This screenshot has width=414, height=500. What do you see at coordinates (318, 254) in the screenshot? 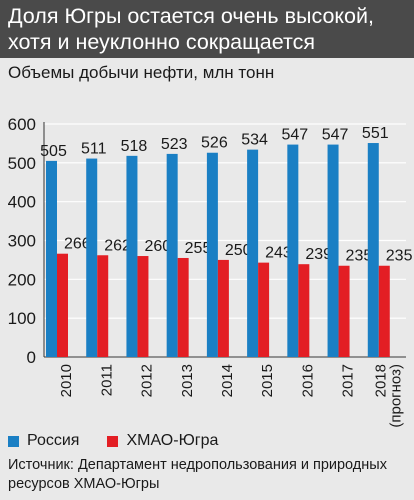
I see `data-label-khmao: 239` at bounding box center [318, 254].